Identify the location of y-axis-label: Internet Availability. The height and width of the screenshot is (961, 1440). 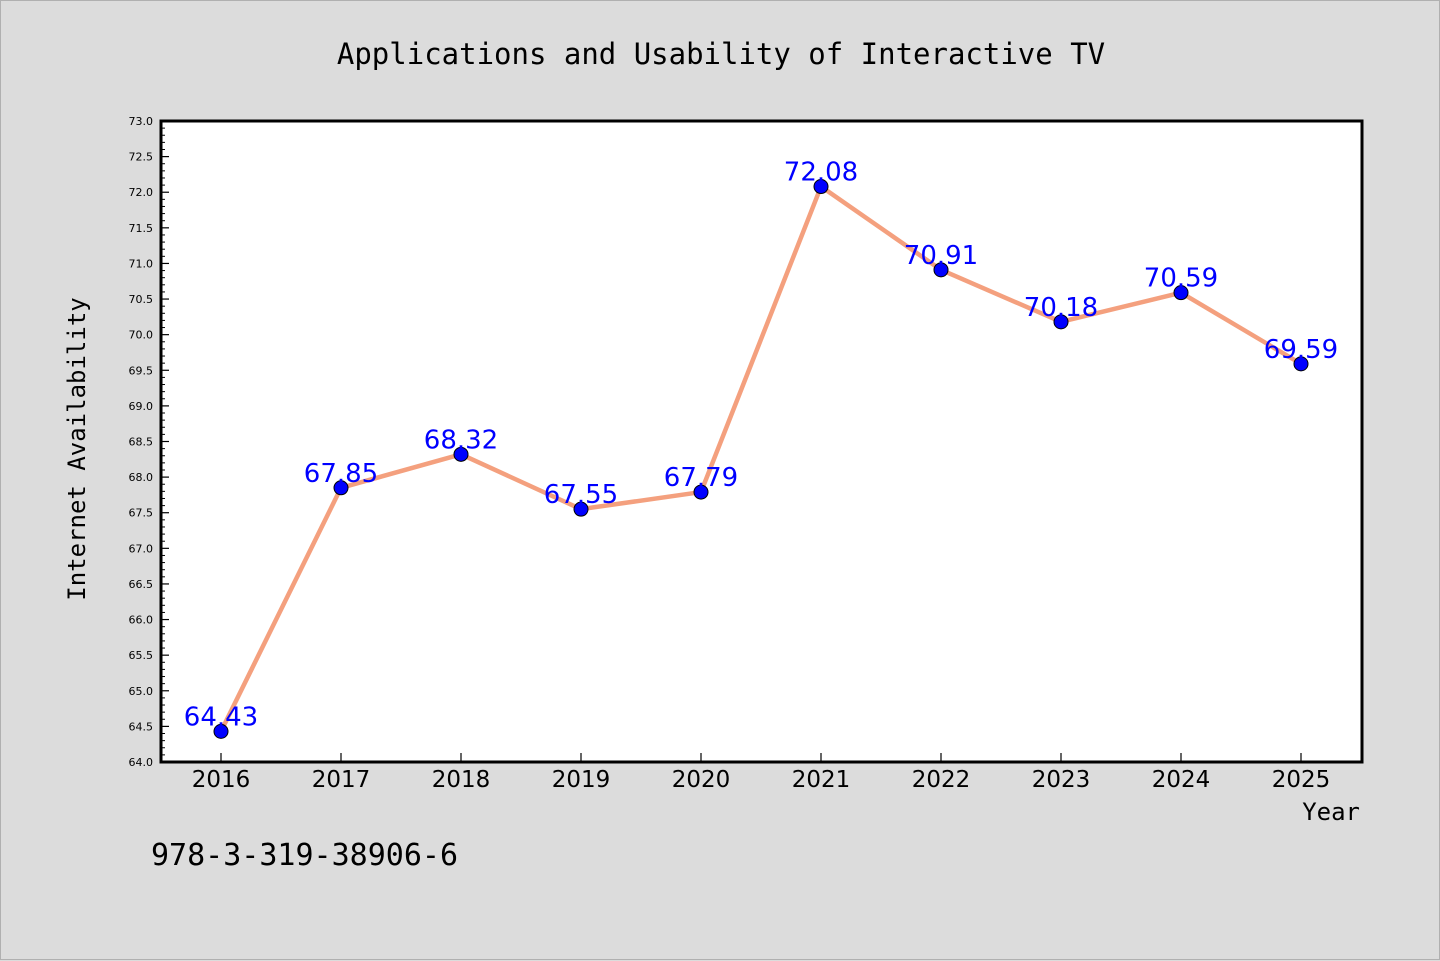
(77, 448).